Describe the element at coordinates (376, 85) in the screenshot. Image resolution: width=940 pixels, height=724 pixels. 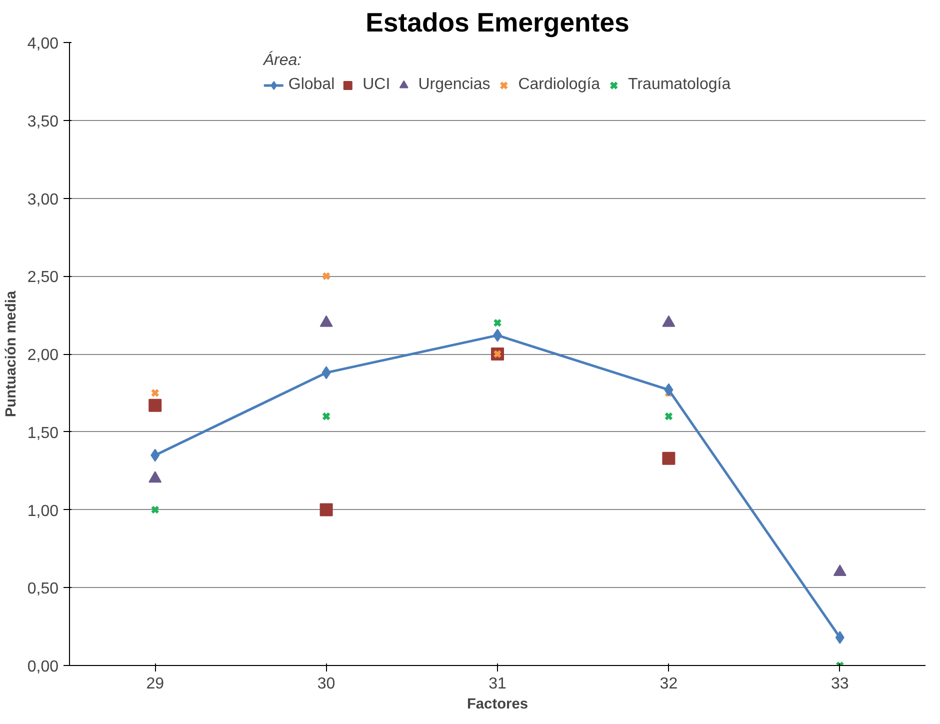
I see `legend-label: UCI` at that location.